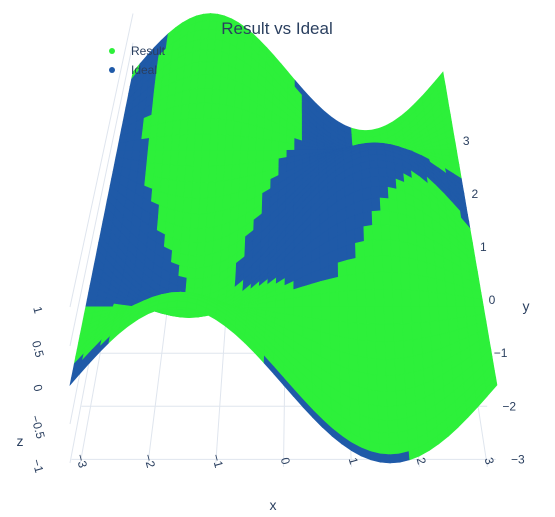 The height and width of the screenshot is (517, 555). What do you see at coordinates (217, 461) in the screenshot?
I see `x-tick-label: −1` at bounding box center [217, 461].